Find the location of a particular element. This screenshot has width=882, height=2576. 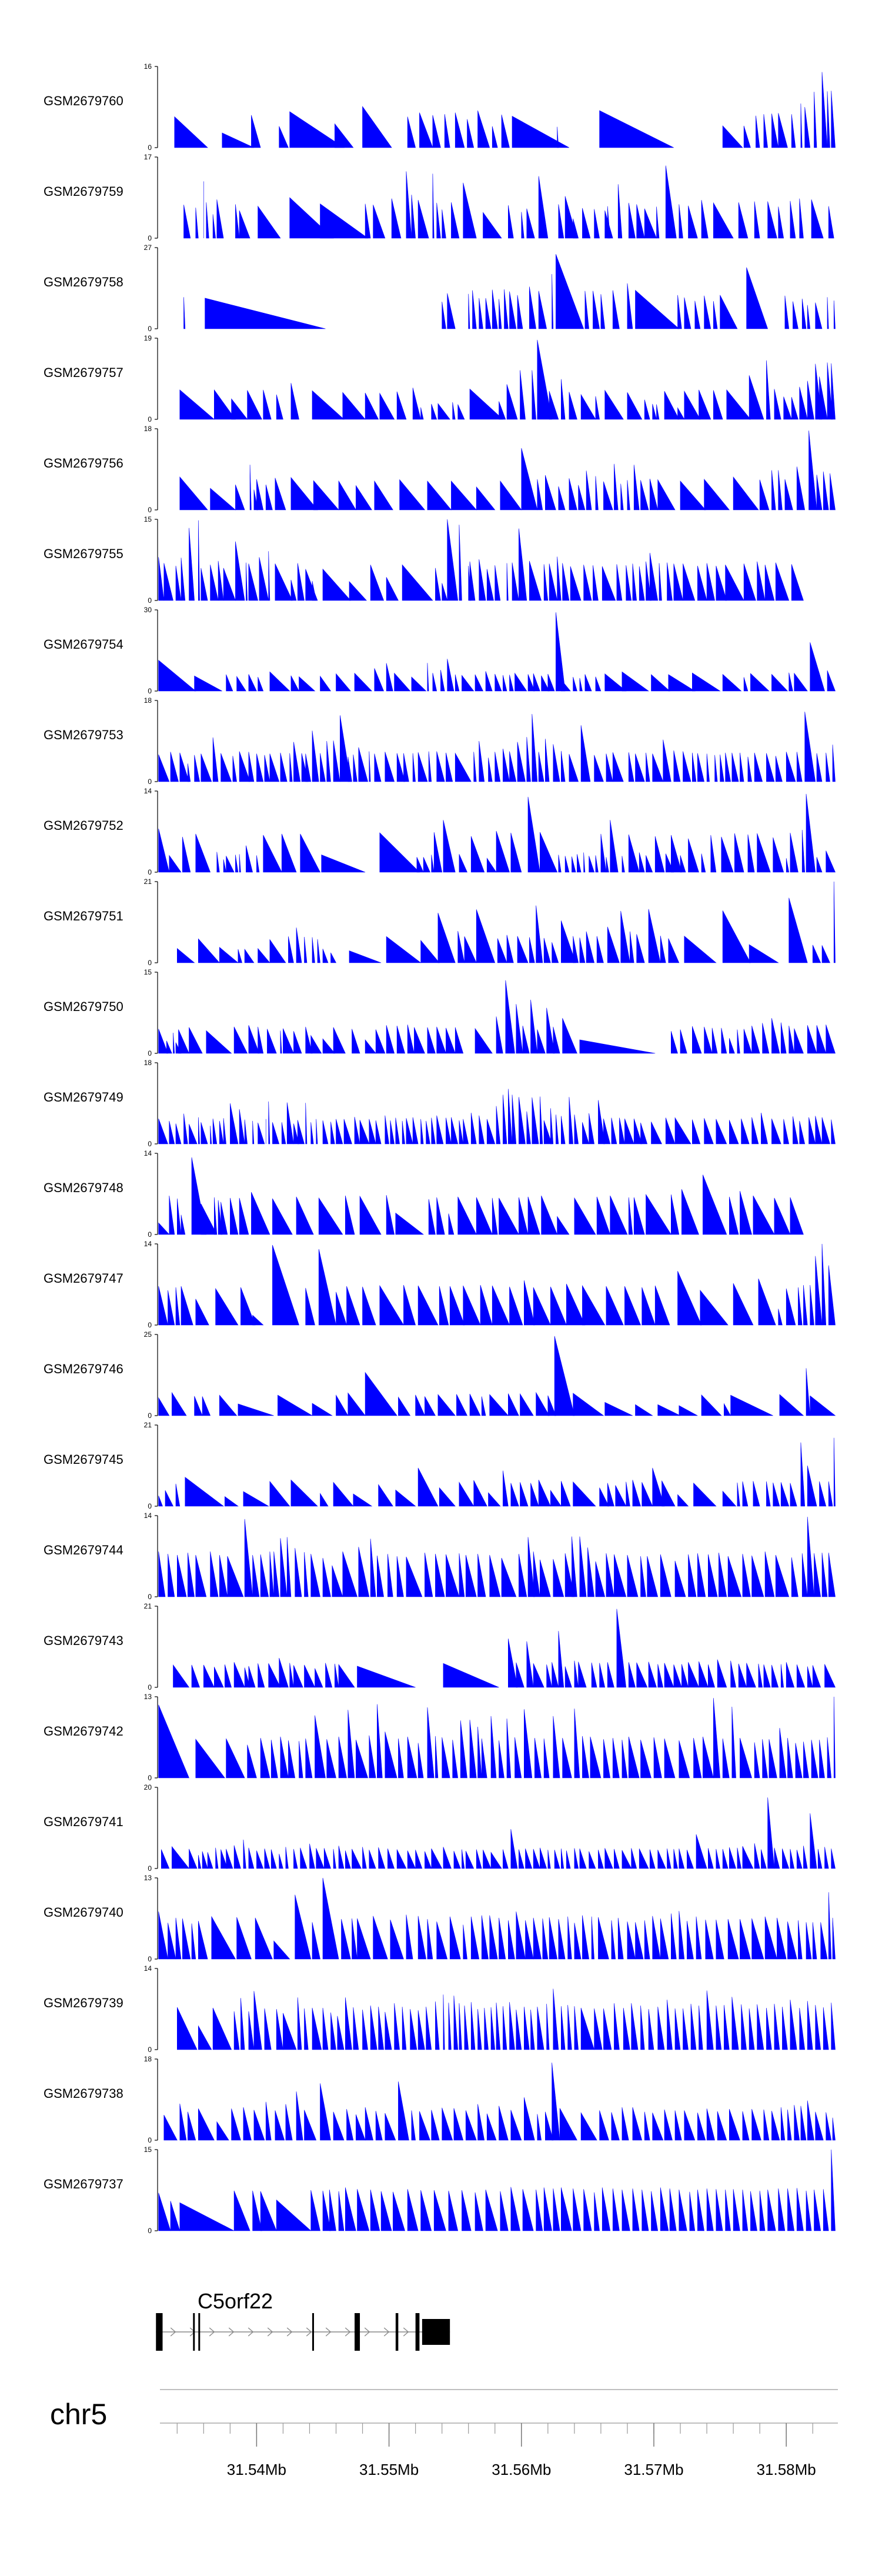

track-label: GSM2679739 is located at coordinates (83, 2003).